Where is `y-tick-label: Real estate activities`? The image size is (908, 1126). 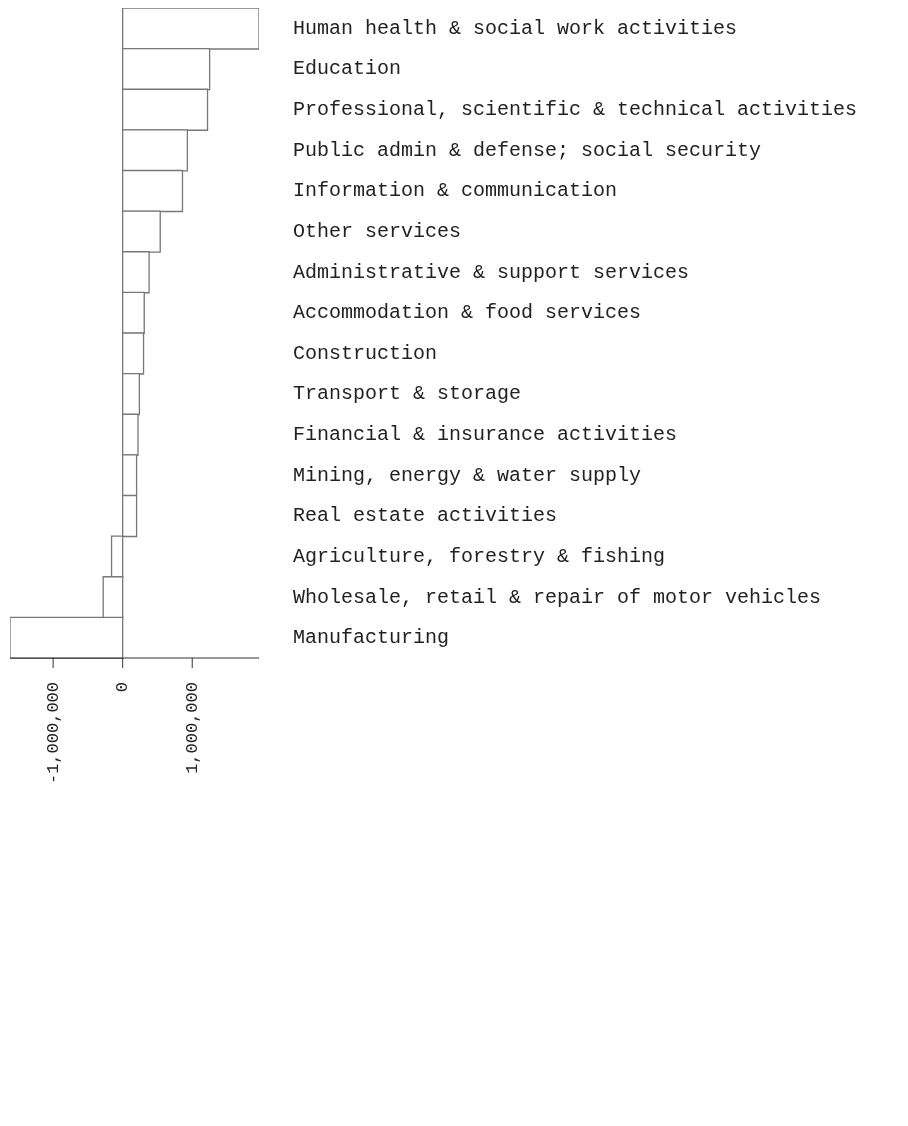 y-tick-label: Real estate activities is located at coordinates (425, 516).